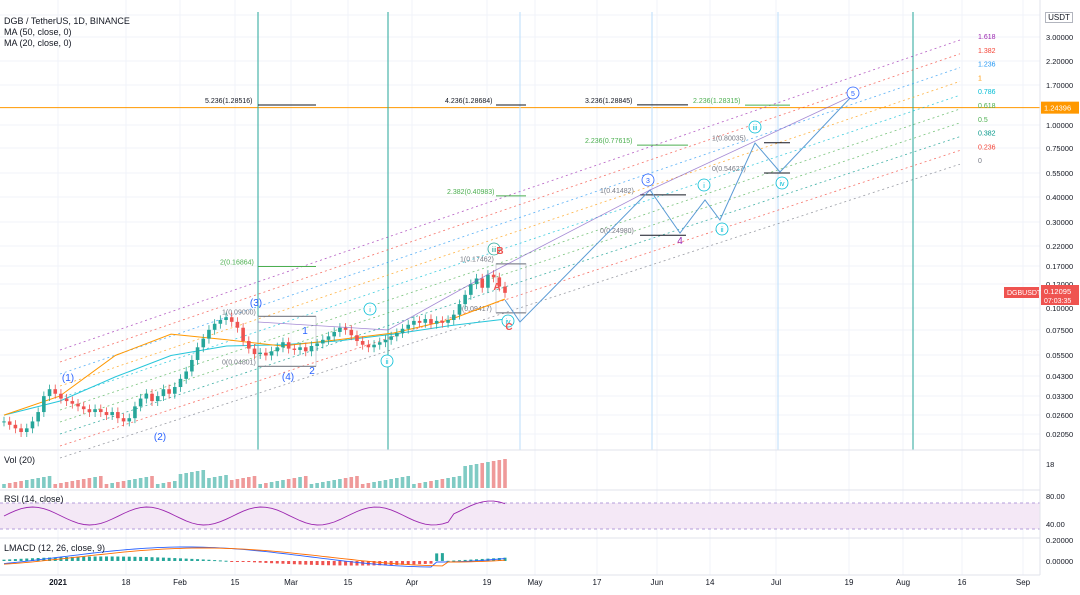  Describe the element at coordinates (1059, 415) in the screenshot. I see `price-tick: 0.02600` at that location.